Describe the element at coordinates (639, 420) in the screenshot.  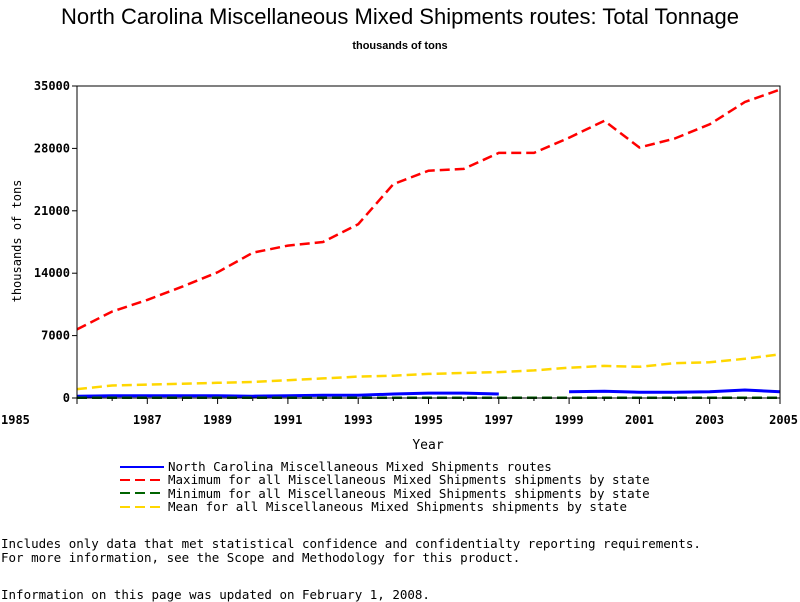
I see `x-tick-label: 2001` at that location.